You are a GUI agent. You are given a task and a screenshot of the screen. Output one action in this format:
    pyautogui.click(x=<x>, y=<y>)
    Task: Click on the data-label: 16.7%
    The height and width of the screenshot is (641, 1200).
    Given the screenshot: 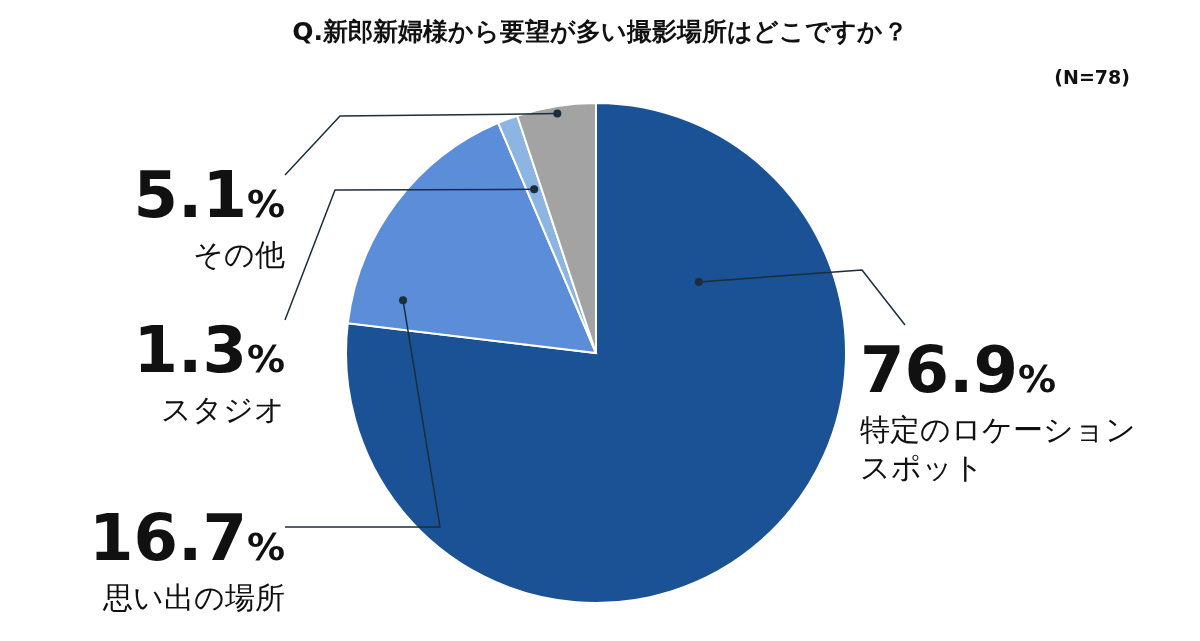 What is the action you would take?
    pyautogui.click(x=187, y=538)
    